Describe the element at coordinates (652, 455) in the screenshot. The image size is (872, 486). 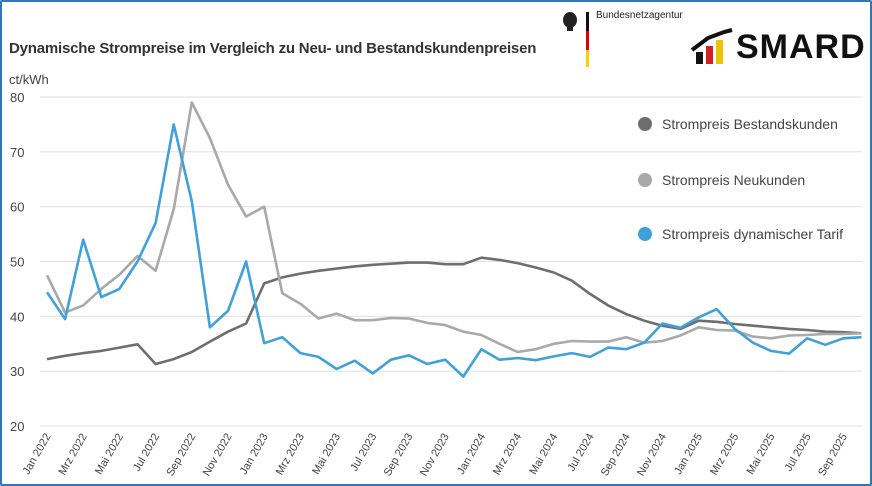
I see `x-tick-label: Nov 2024` at that location.